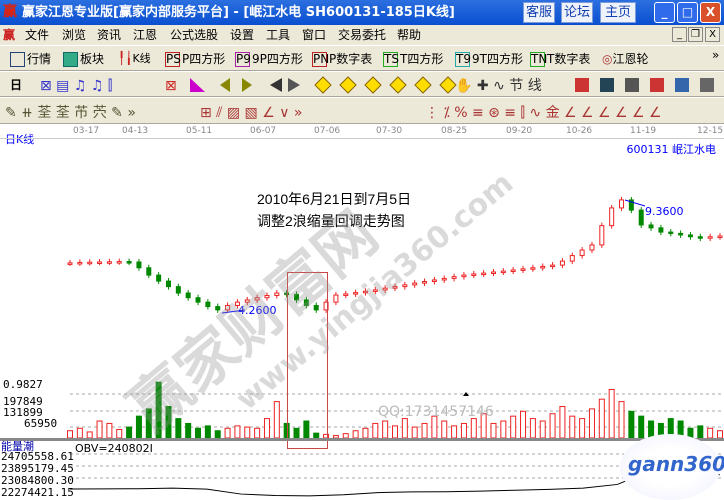 This screenshot has width=724, height=500. Describe the element at coordinates (466, 394) in the screenshot. I see `volume-marker` at that location.